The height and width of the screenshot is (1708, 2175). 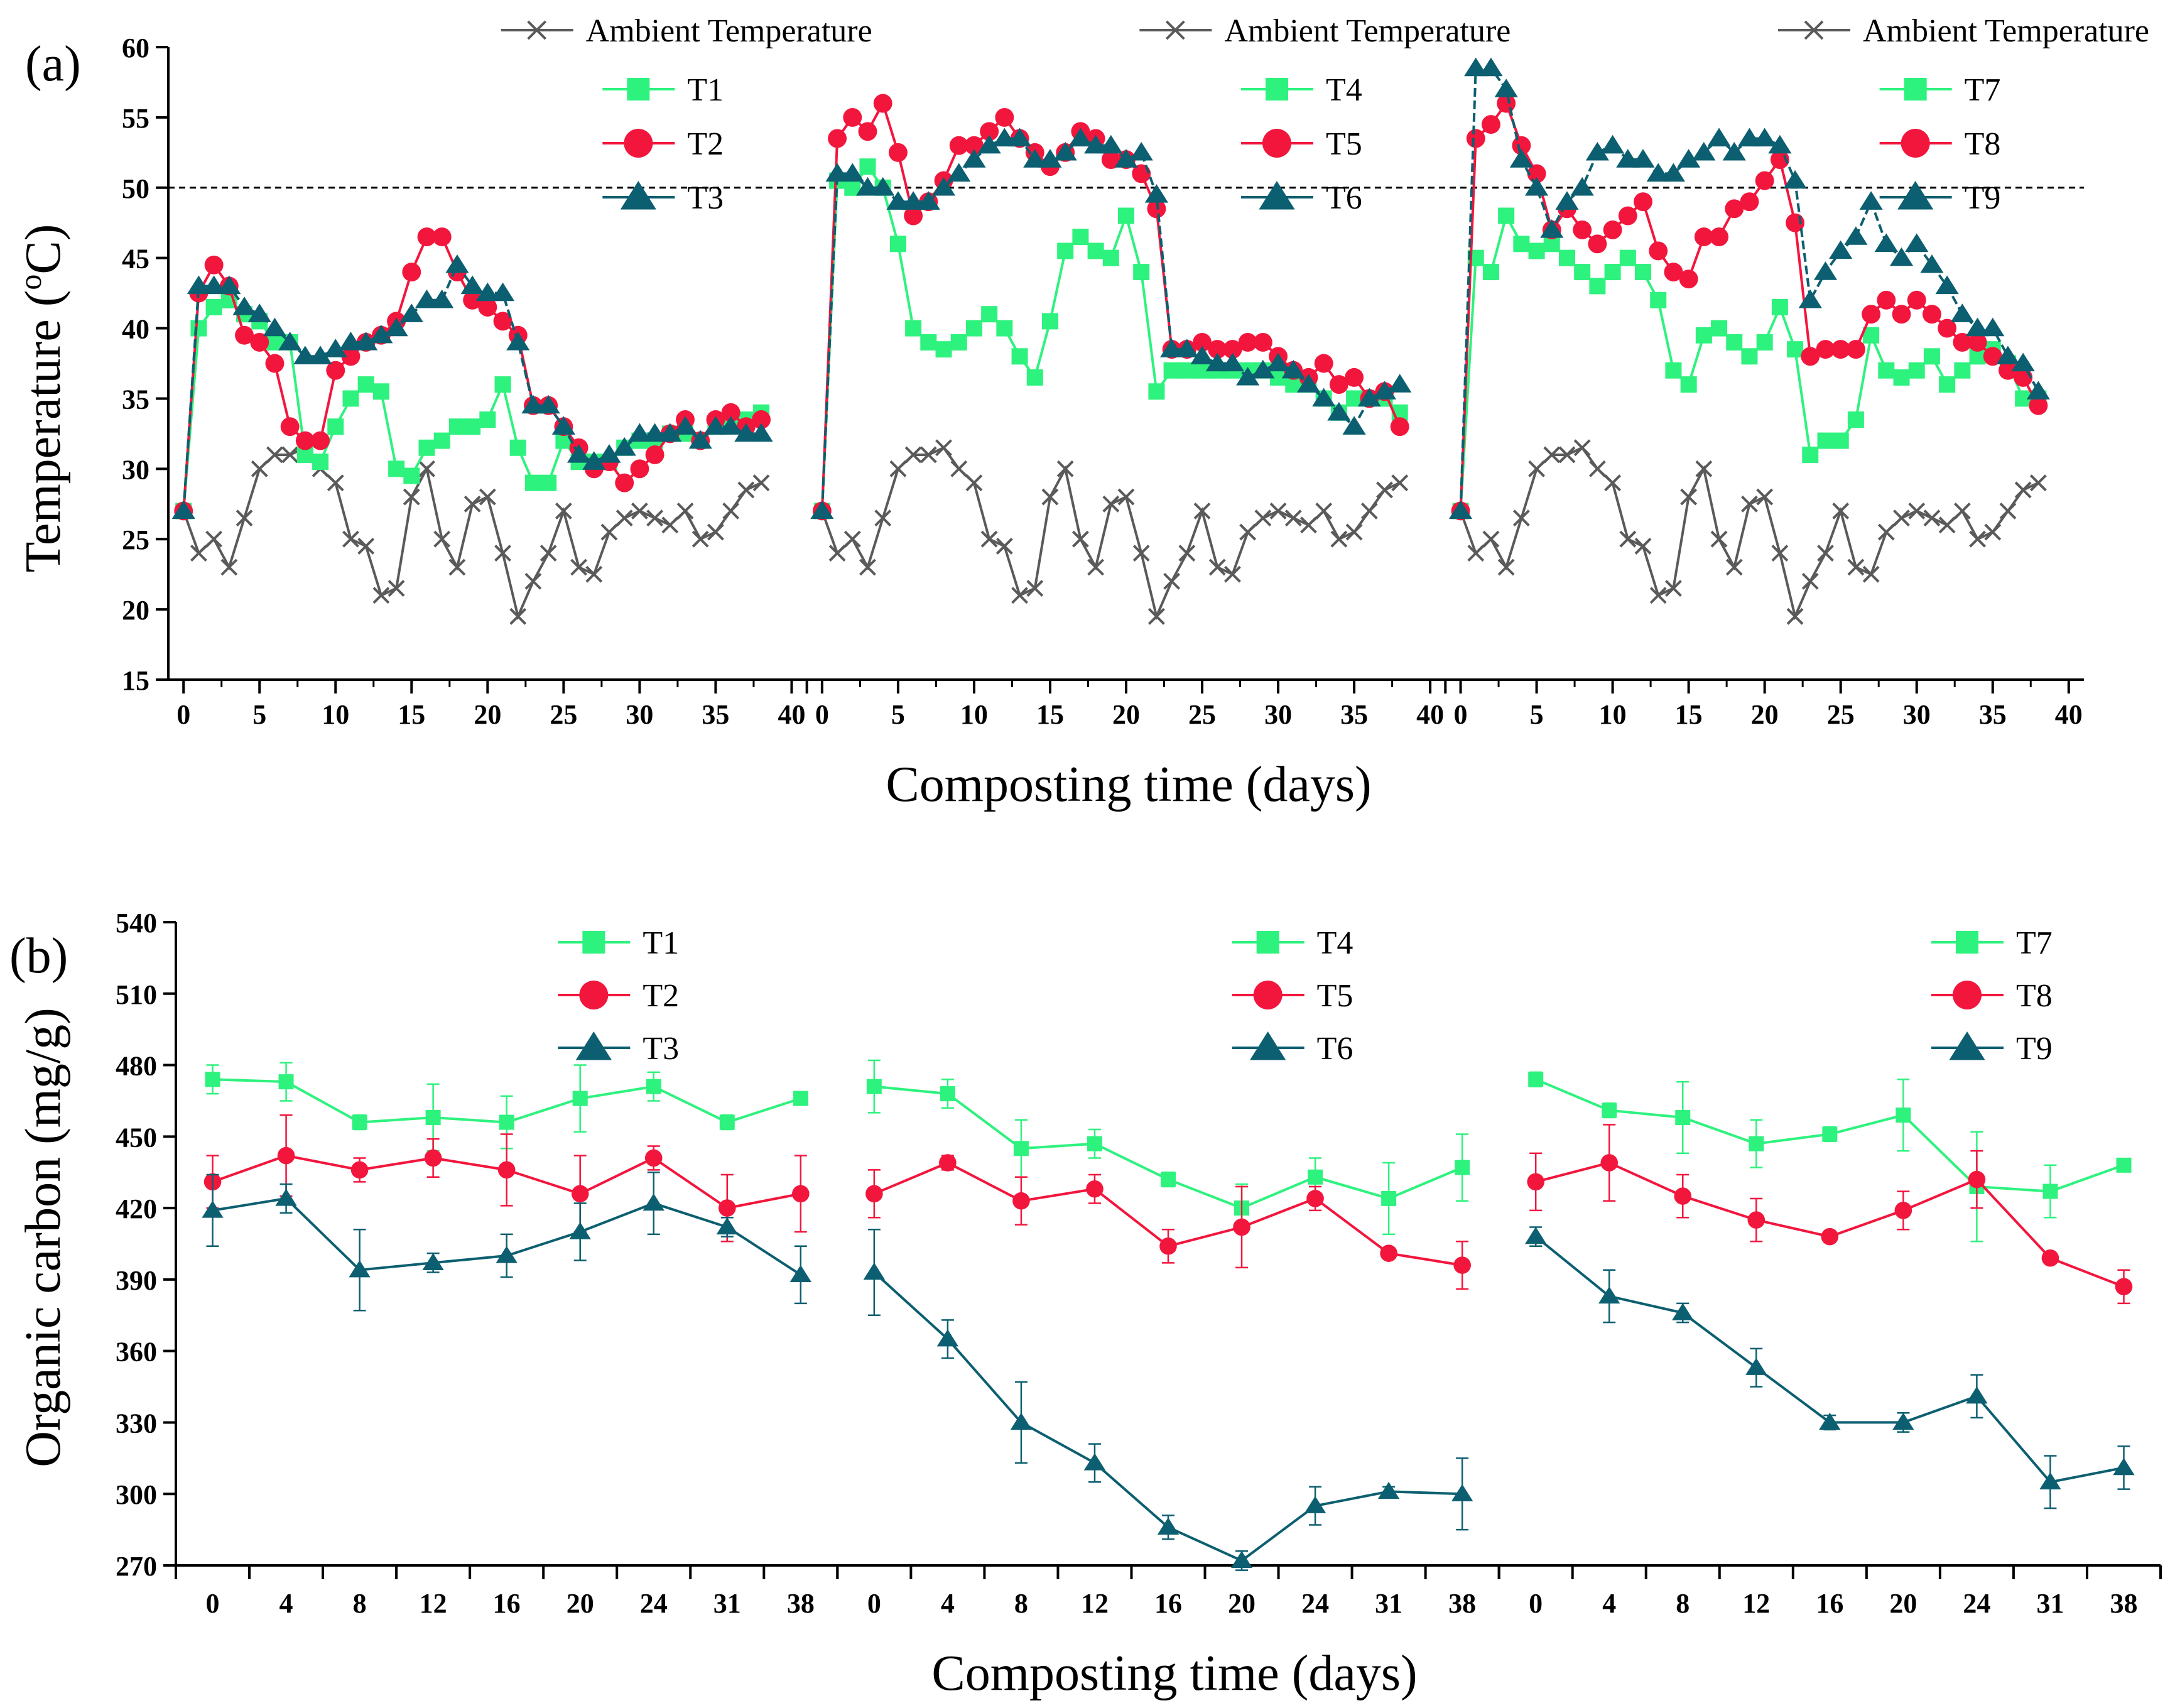 I want to click on legend-label-t3: T3, so click(x=705, y=198).